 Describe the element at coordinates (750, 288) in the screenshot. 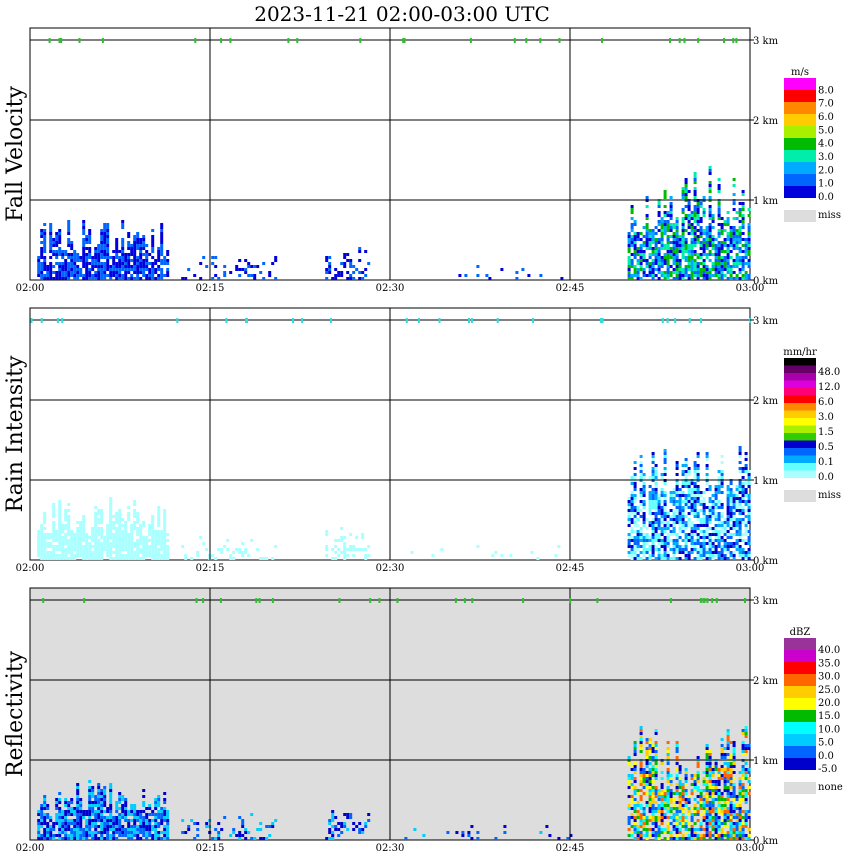

I see `x-tick-label: 03:00` at that location.